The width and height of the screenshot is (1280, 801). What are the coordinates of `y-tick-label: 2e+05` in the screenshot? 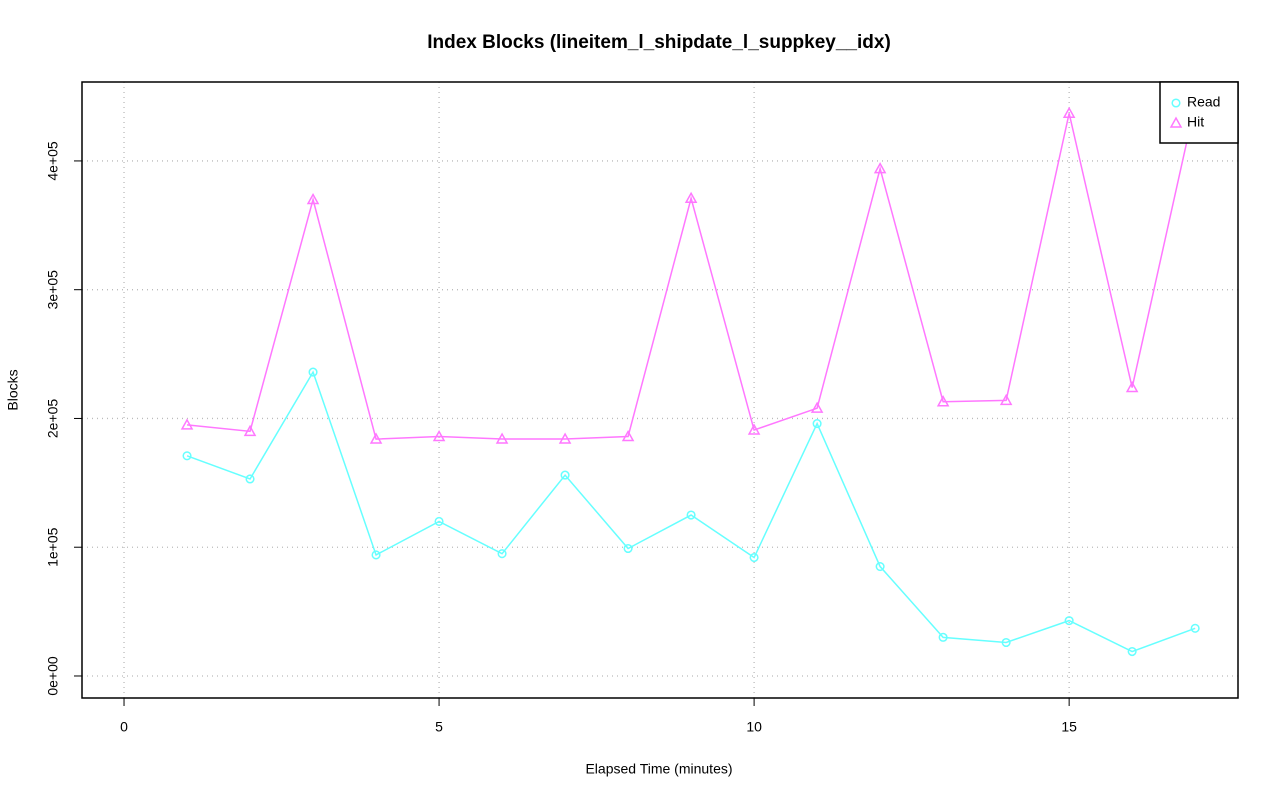 It's located at (53, 419).